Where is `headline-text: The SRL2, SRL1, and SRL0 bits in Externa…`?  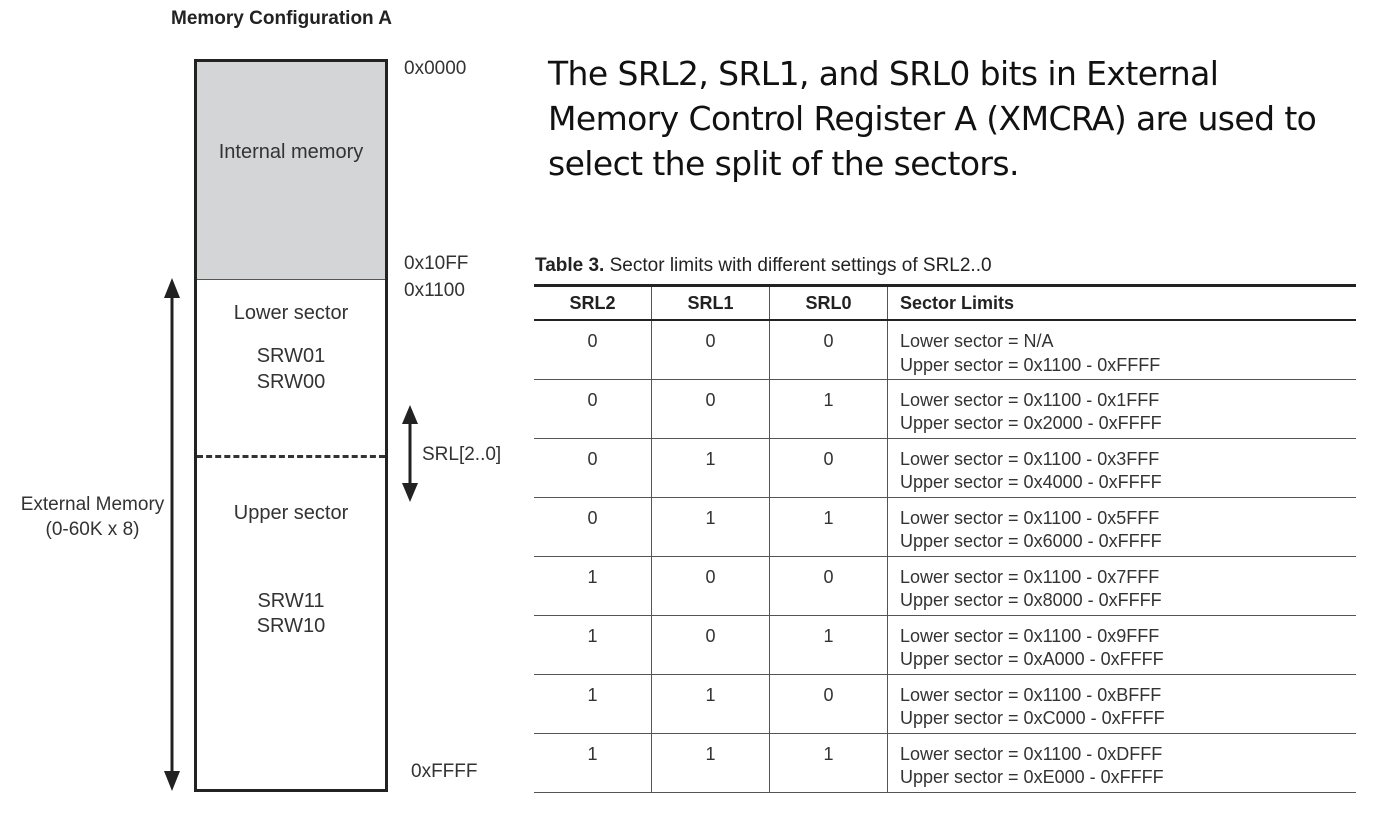 headline-text: The SRL2, SRL1, and SRL0 bits in Externa… is located at coordinates (932, 118).